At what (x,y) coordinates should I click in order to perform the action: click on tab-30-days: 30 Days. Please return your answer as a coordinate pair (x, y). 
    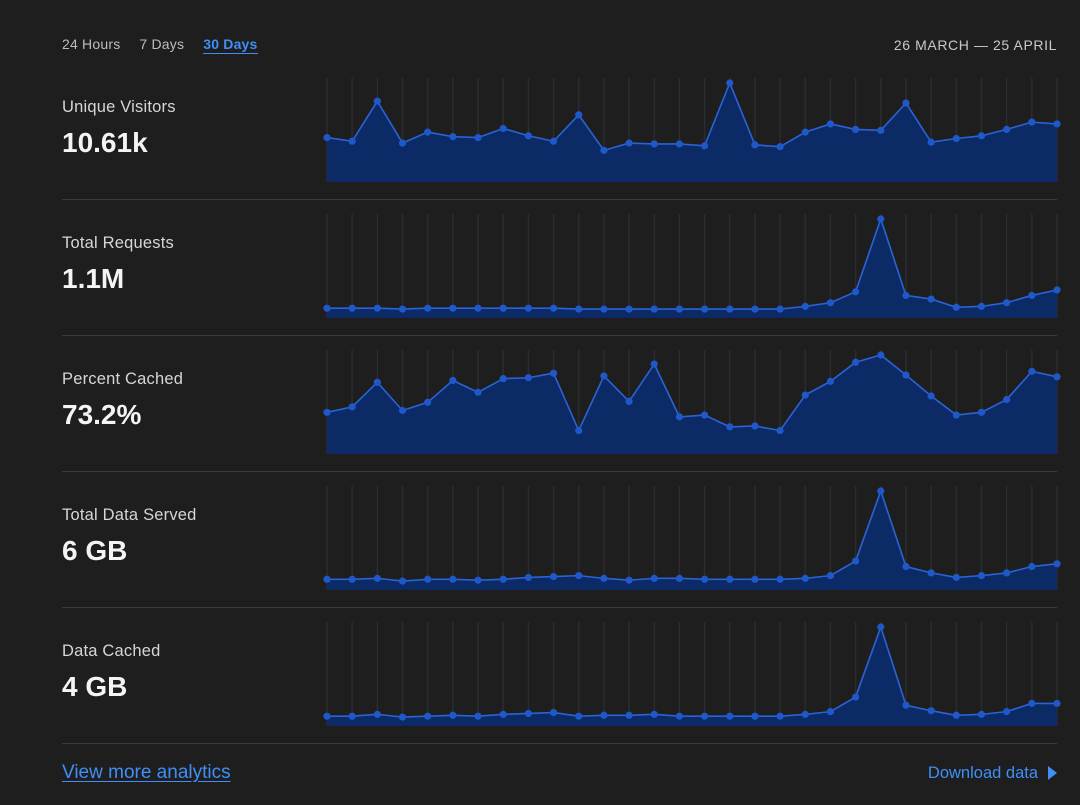
    Looking at the image, I should click on (230, 45).